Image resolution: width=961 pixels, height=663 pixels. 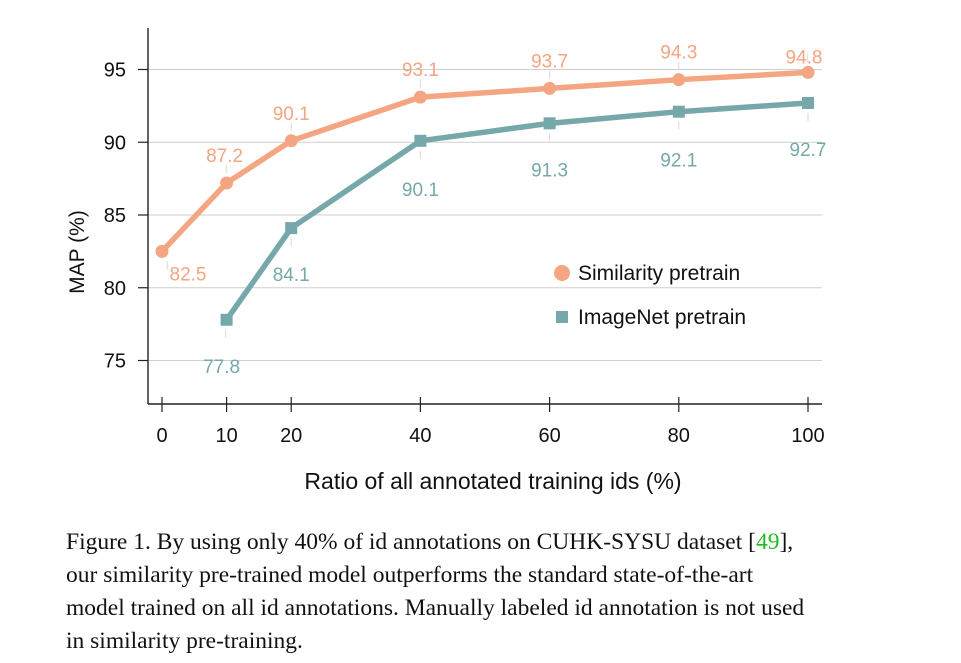 I want to click on data-label: 77.8, so click(x=221, y=367).